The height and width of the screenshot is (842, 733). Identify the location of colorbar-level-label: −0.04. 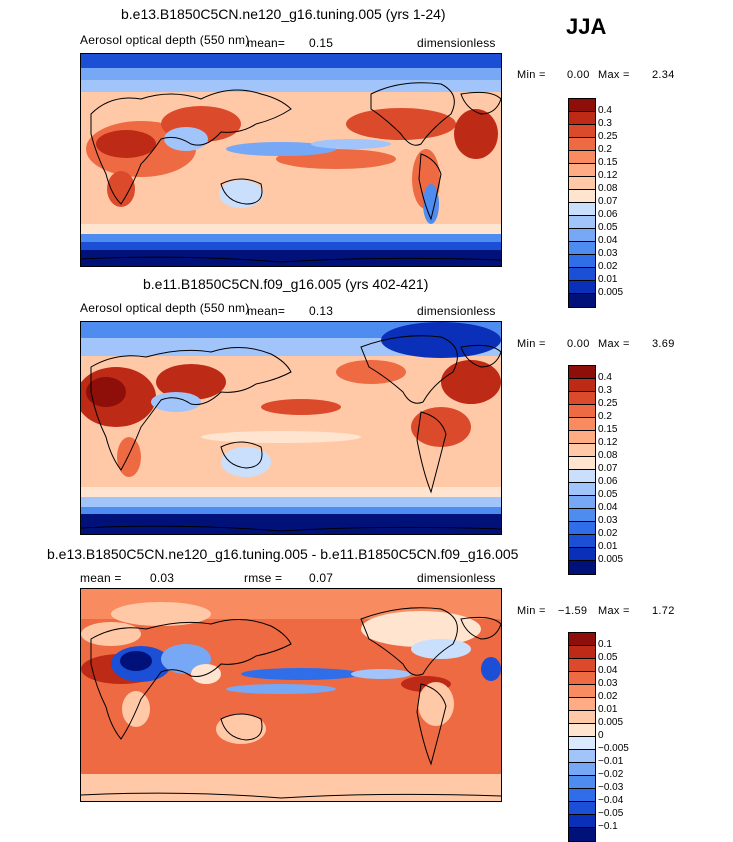
(611, 800).